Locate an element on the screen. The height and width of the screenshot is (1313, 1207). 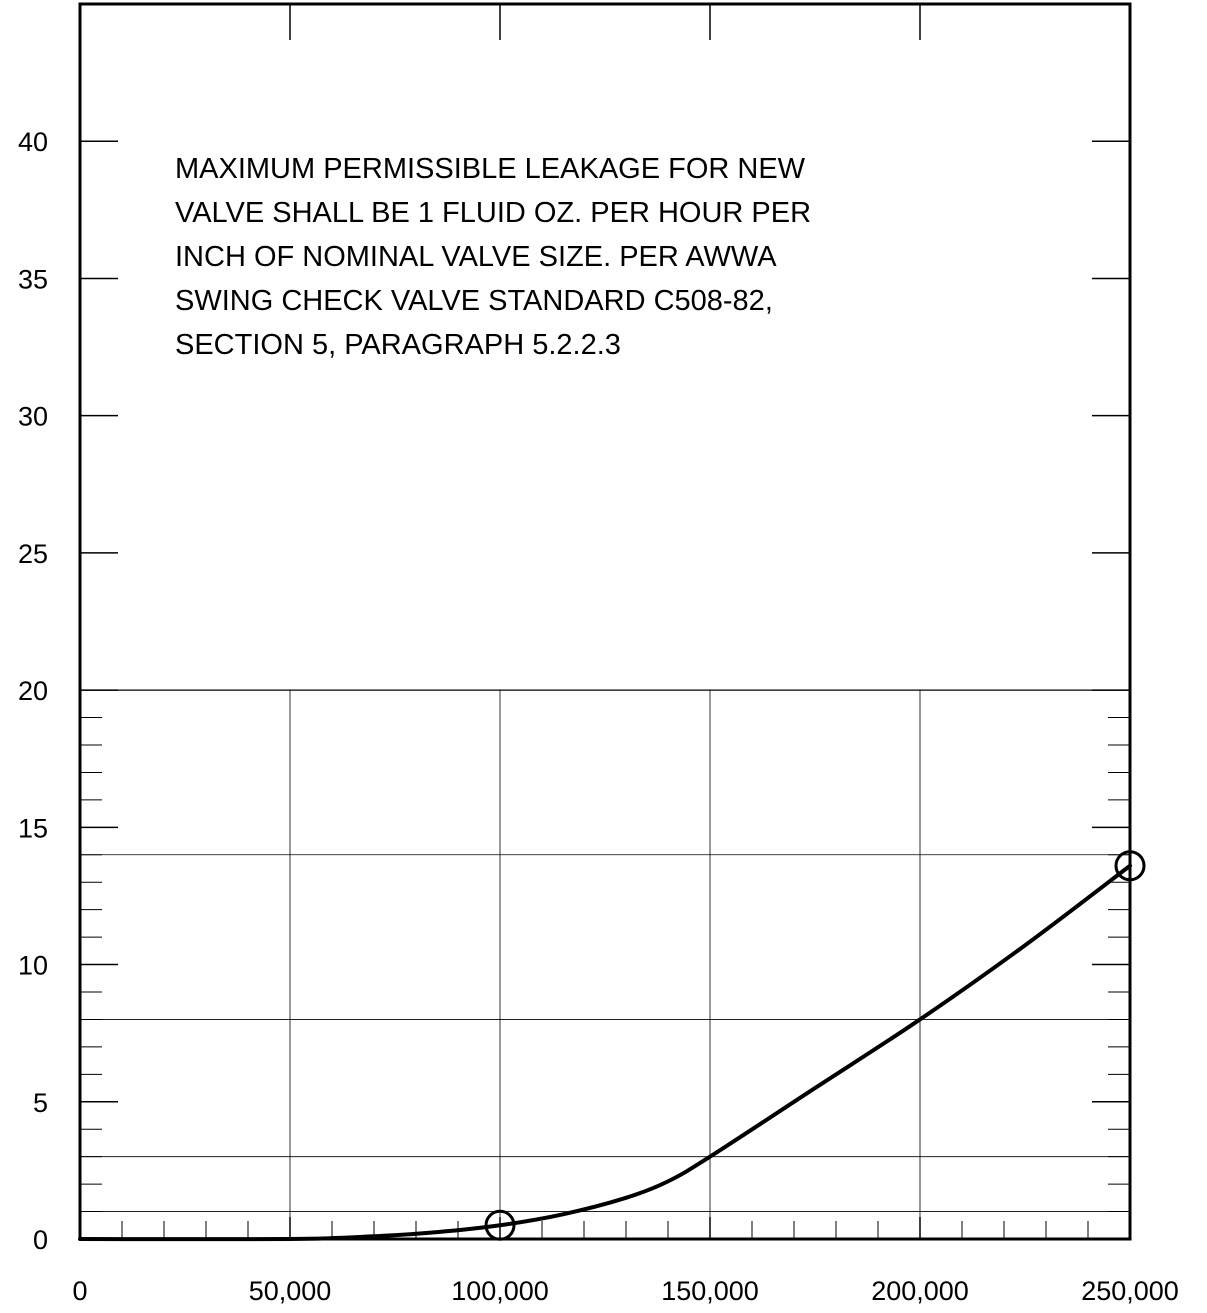
leakage-note-line: INCH OF NOMINAL VALVE SIZE. PER AWWA is located at coordinates (476, 257).